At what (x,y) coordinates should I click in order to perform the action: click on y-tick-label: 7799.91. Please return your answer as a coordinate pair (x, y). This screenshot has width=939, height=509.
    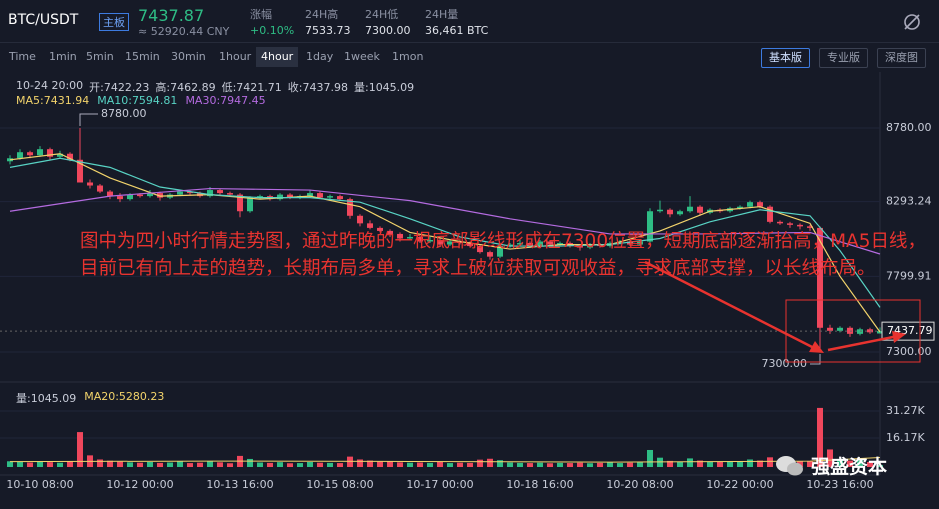
    Looking at the image, I should click on (909, 275).